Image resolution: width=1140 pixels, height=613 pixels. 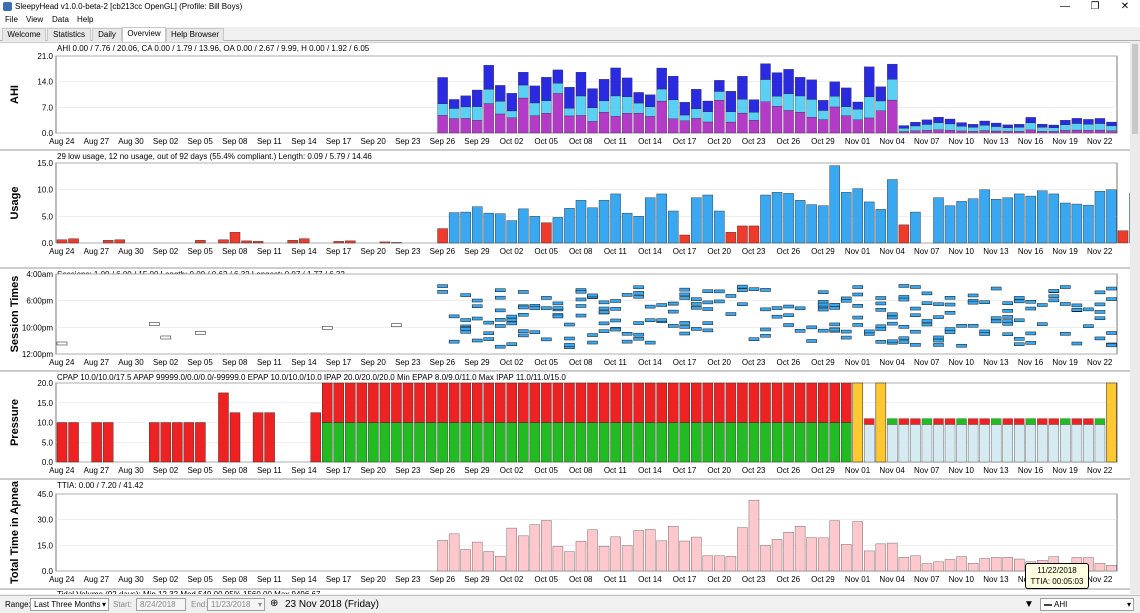 I want to click on start-label: Start:, so click(x=123, y=604).